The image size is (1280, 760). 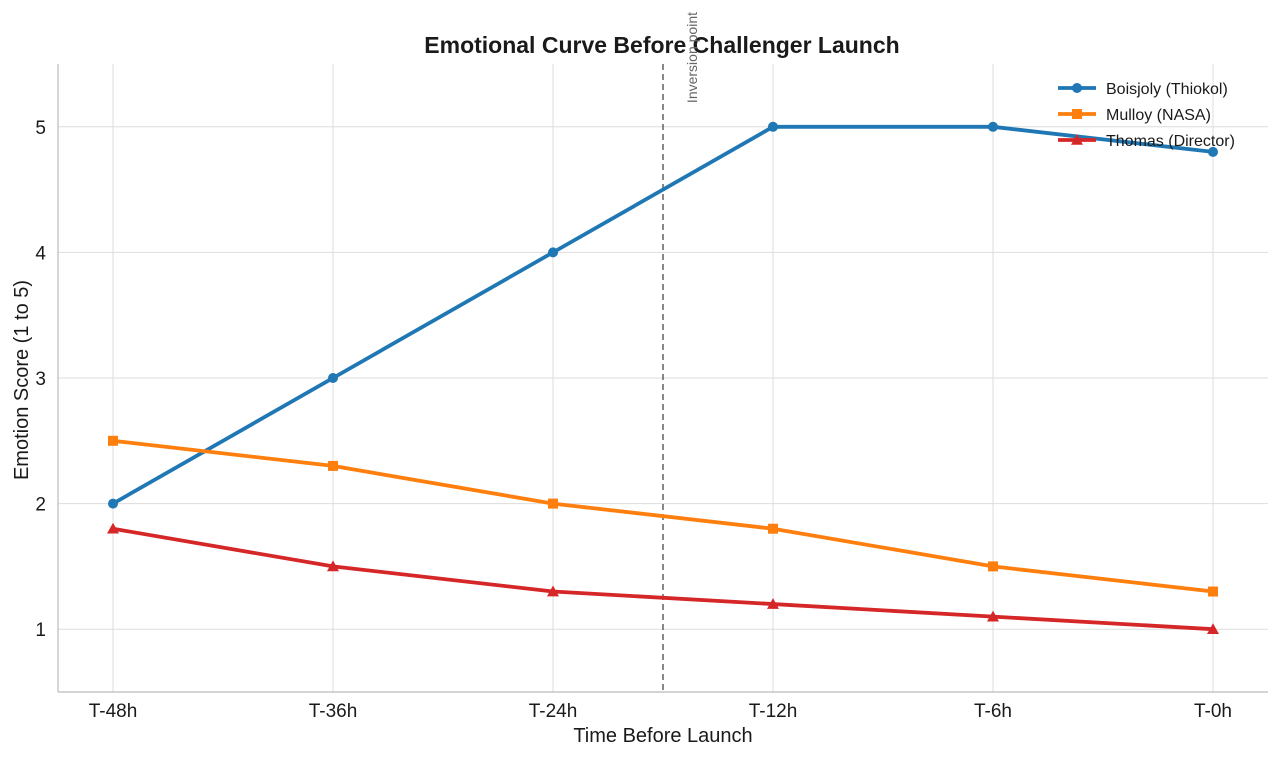 I want to click on y-tick-label: 2, so click(x=40, y=505).